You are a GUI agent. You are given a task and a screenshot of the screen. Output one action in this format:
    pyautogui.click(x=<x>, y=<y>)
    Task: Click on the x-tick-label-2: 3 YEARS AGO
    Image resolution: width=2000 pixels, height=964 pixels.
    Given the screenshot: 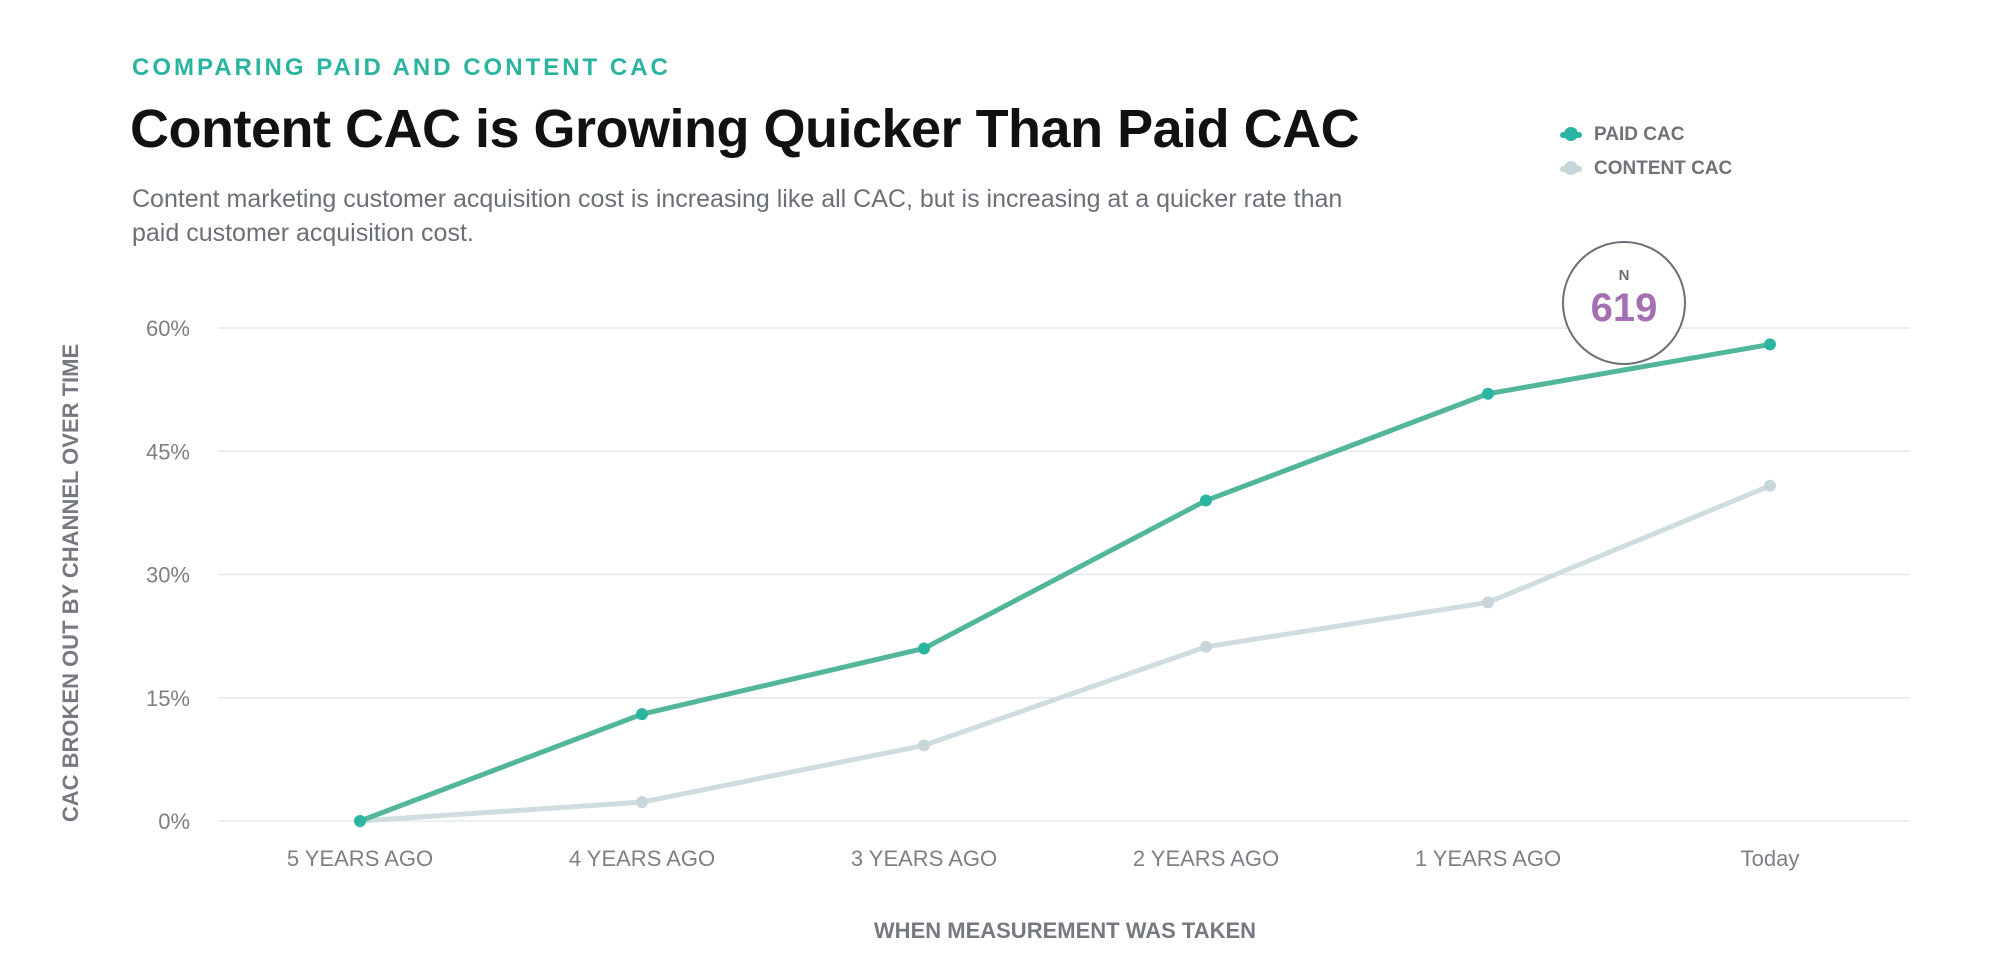 What is the action you would take?
    pyautogui.click(x=924, y=858)
    